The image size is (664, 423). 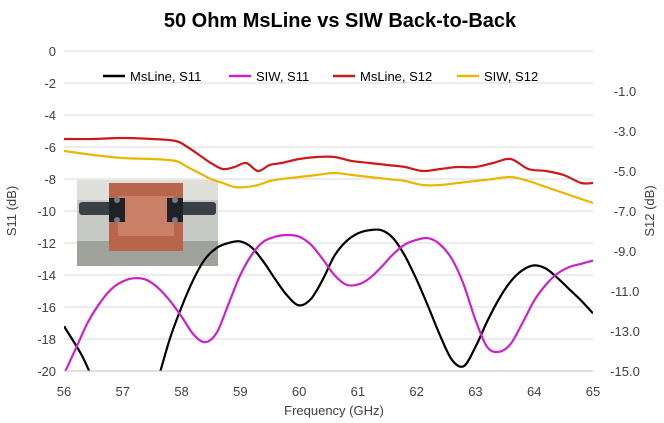 I want to click on y-right-tick-label: -9.0, so click(x=625, y=251).